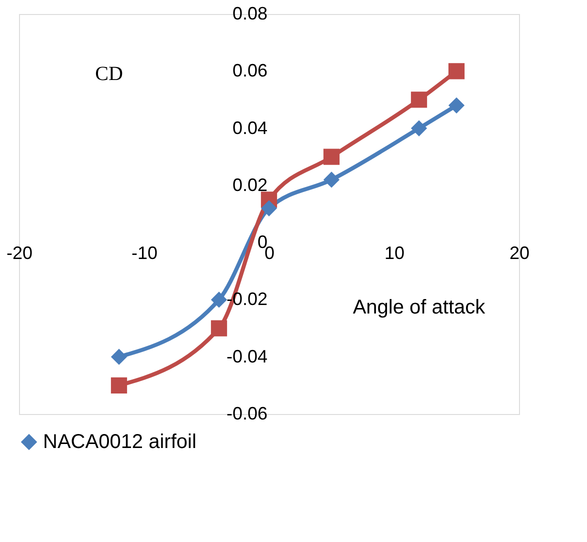  I want to click on legend-label: NACA0012 airfoil, so click(119, 442).